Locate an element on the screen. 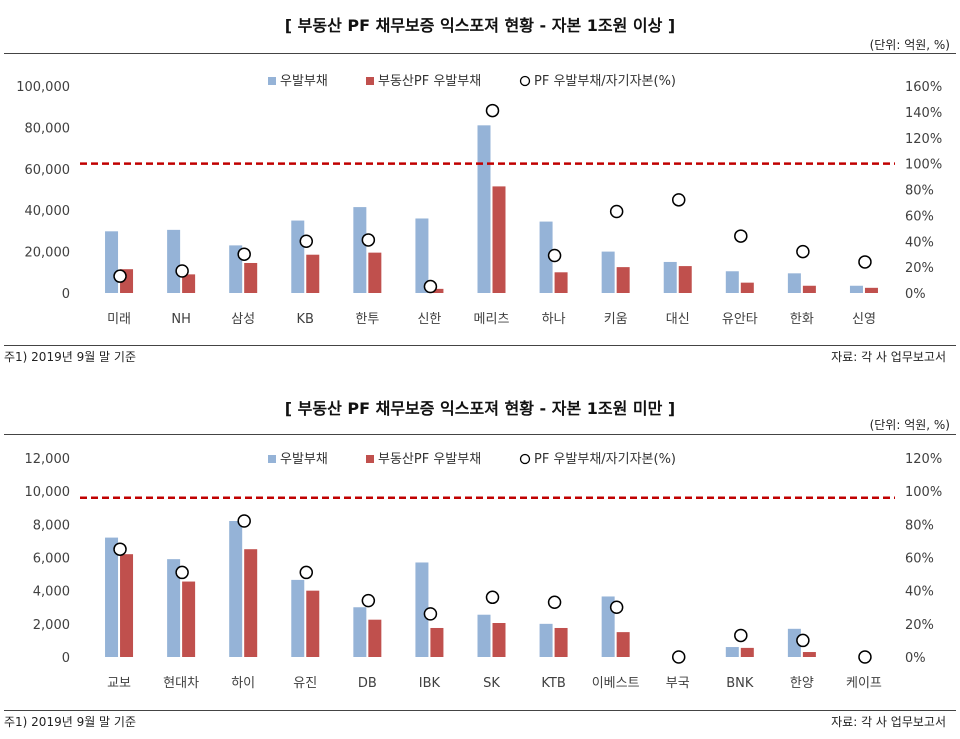  left-axis-tick-label: 60,000 is located at coordinates (48, 170).